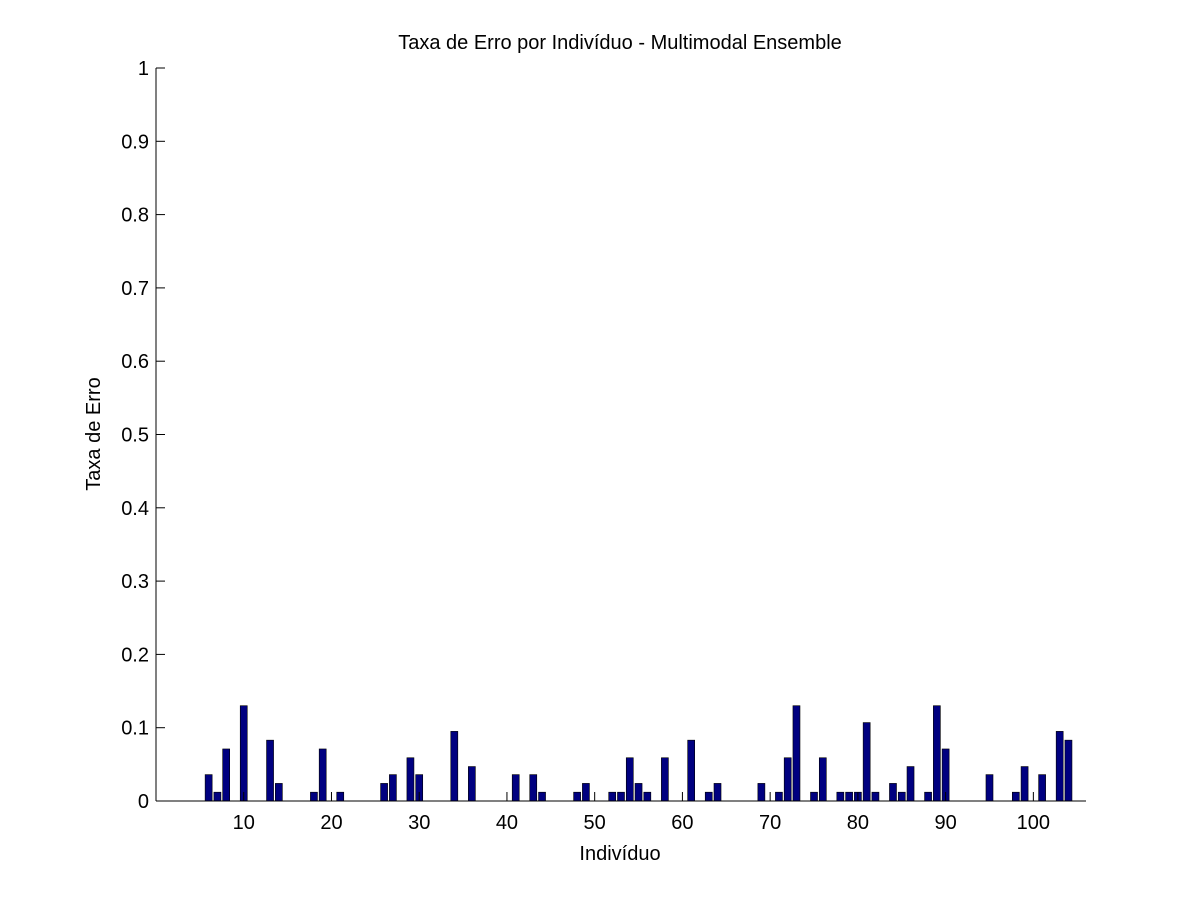  Describe the element at coordinates (135, 216) in the screenshot. I see `y-tick-label: 0.8` at that location.